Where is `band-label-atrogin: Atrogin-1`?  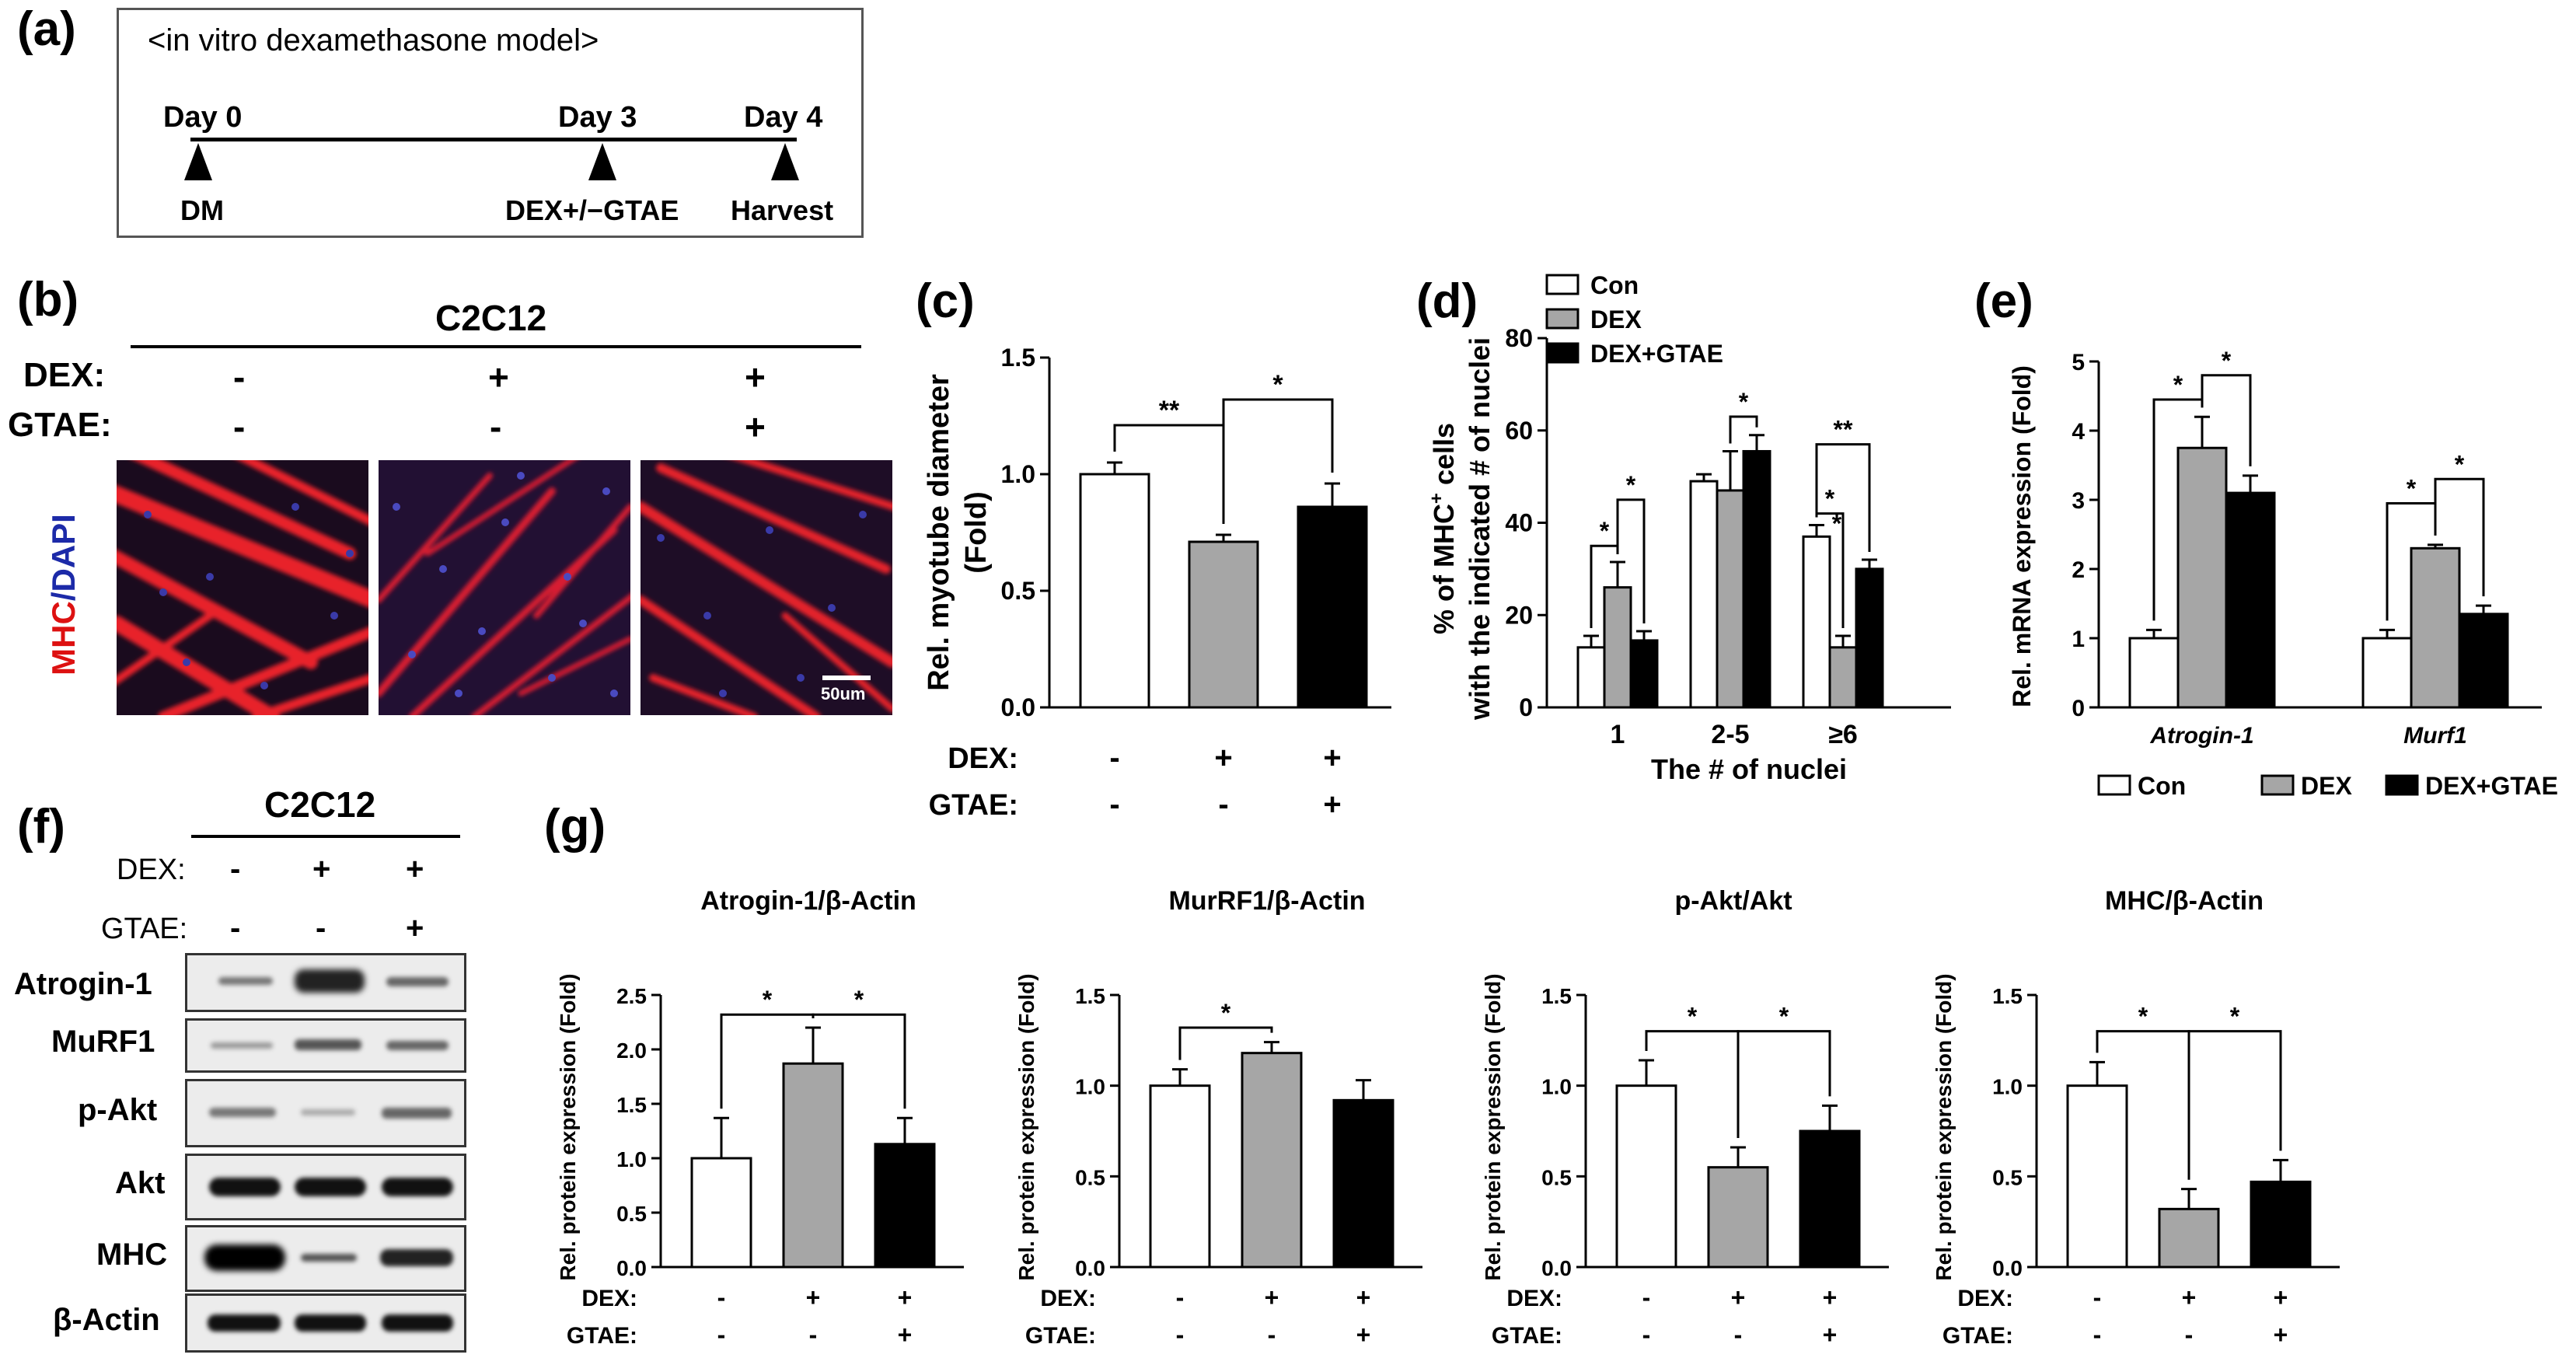 band-label-atrogin: Atrogin-1 is located at coordinates (83, 984).